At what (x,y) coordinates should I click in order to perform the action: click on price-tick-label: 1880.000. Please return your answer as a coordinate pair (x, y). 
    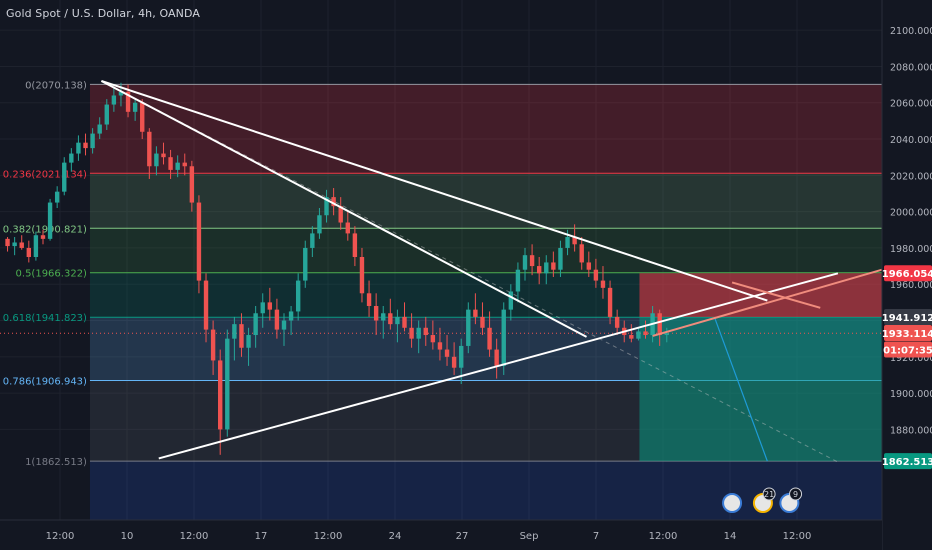
    Looking at the image, I should click on (911, 430).